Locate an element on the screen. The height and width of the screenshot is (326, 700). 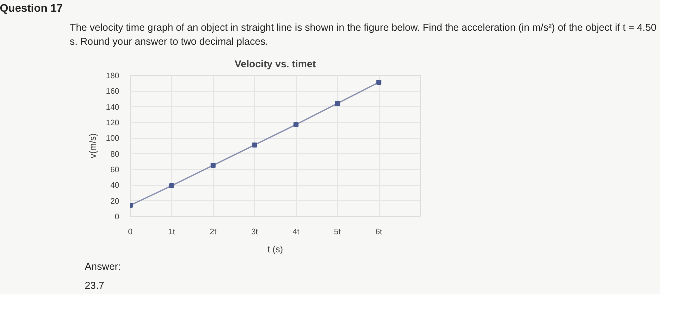
chart-title: Velocity vs. timet is located at coordinates (275, 65).